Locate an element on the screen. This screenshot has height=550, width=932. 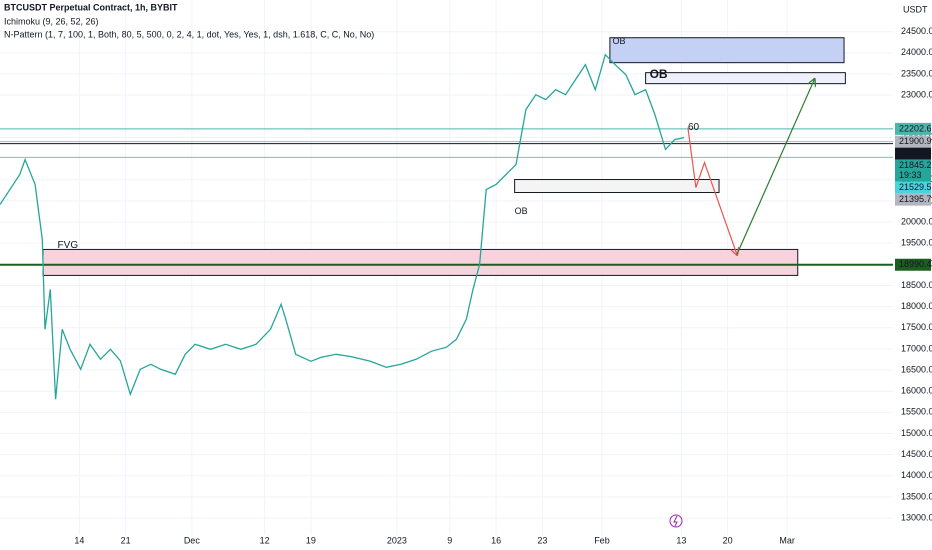
y-tick-label: 24500.0 is located at coordinates (916, 31).